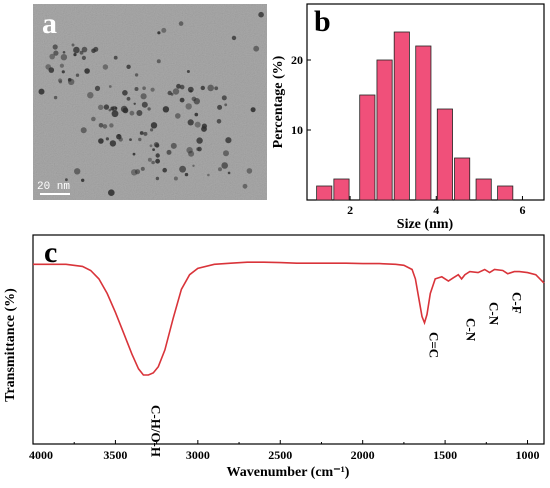 This screenshot has width=550, height=488. I want to click on x-tick-label: 1000, so click(528, 455).